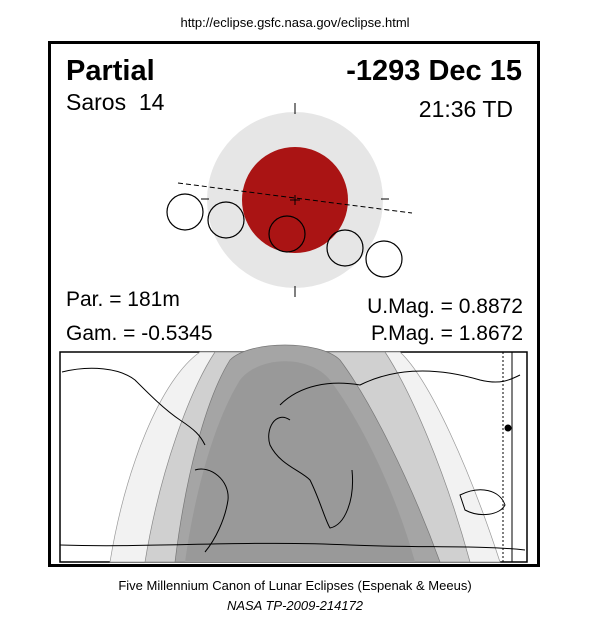 The width and height of the screenshot is (601, 640). Describe the element at coordinates (466, 109) in the screenshot. I see `time: 21:36 TD` at that location.